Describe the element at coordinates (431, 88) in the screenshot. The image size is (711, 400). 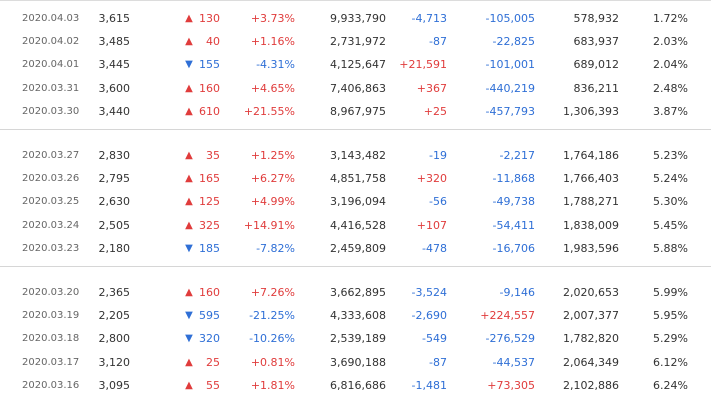
I see `net-buy-1-cell: +367` at that location.